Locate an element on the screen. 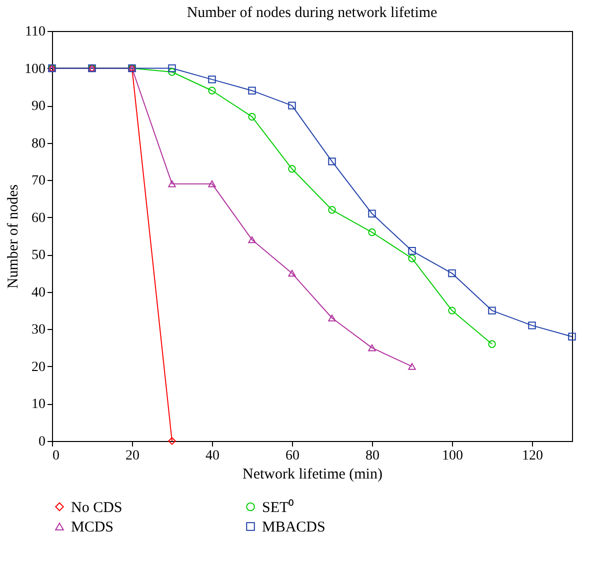  y-tick-label: 30 is located at coordinates (39, 330).